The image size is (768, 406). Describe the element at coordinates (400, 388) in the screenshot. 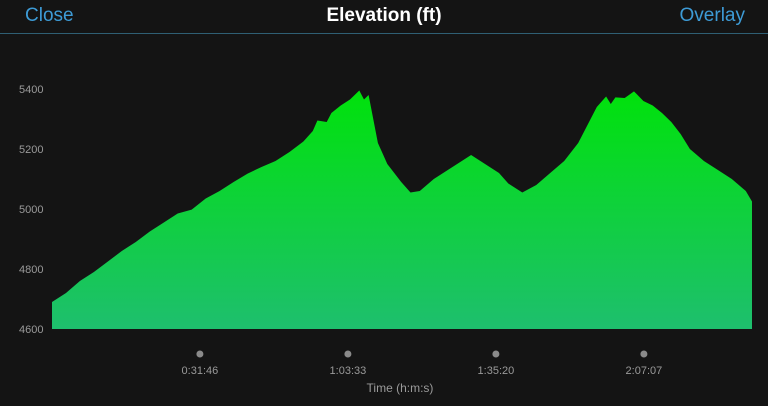

I see `x-axis-title: Time (h:m:s)` at that location.